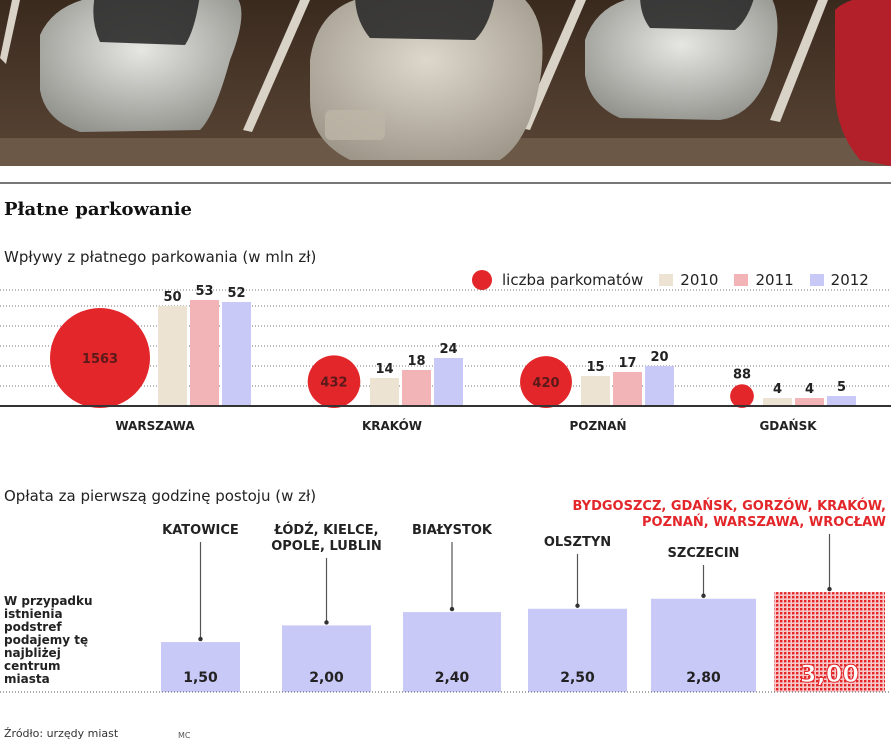  I want to click on category-label: POZNAŃ, WARSZAWA, WROCŁAW, so click(764, 522).